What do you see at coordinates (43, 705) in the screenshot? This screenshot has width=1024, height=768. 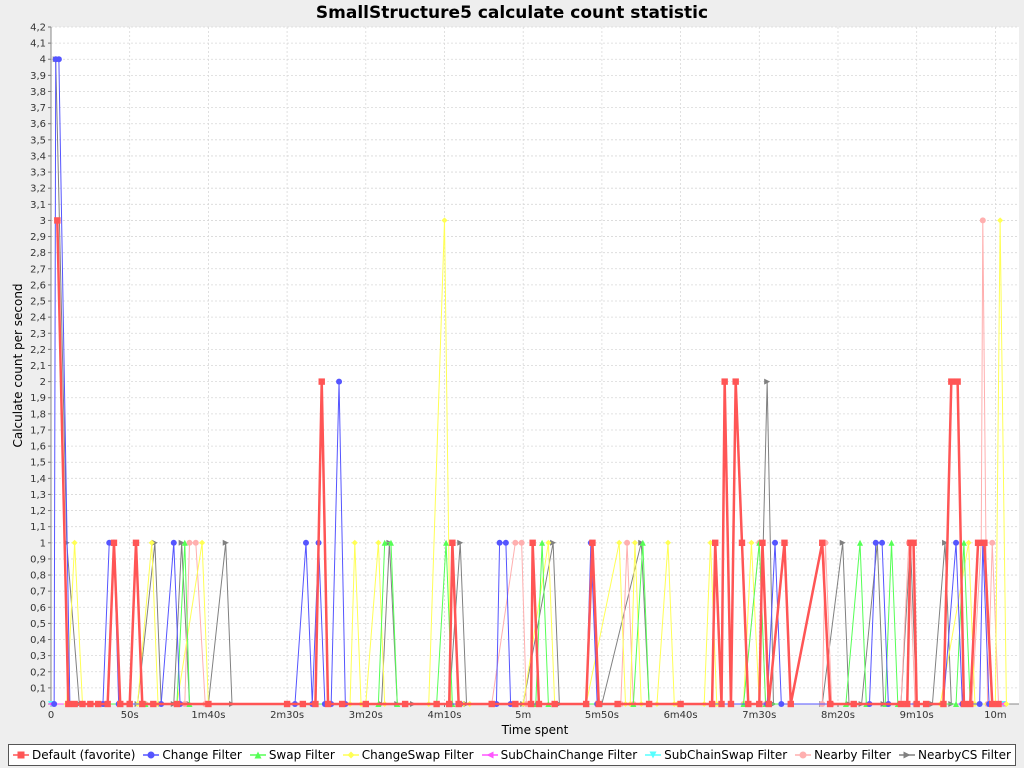 I see `y-tick-label: 0` at bounding box center [43, 705].